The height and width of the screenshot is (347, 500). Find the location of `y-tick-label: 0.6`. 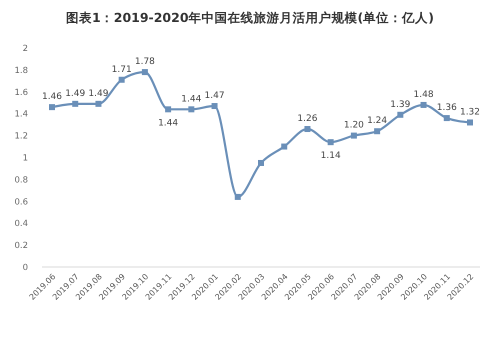

y-tick-label: 0.6 is located at coordinates (21, 202).